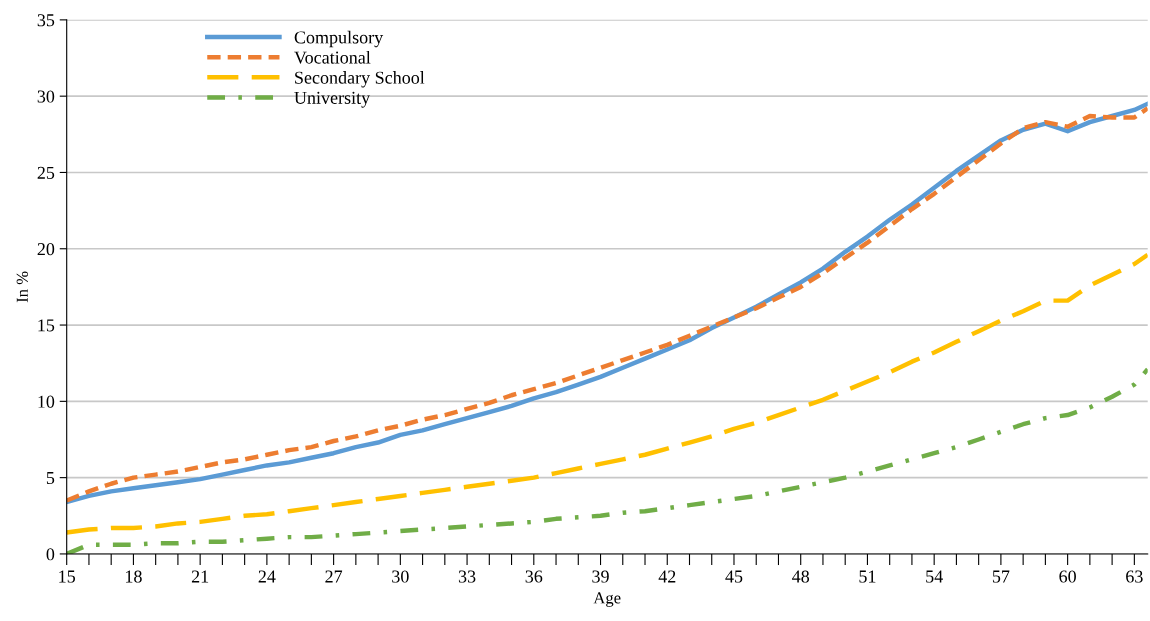 Image resolution: width=1150 pixels, height=621 pixels. I want to click on legend-label: Secondary School, so click(360, 79).